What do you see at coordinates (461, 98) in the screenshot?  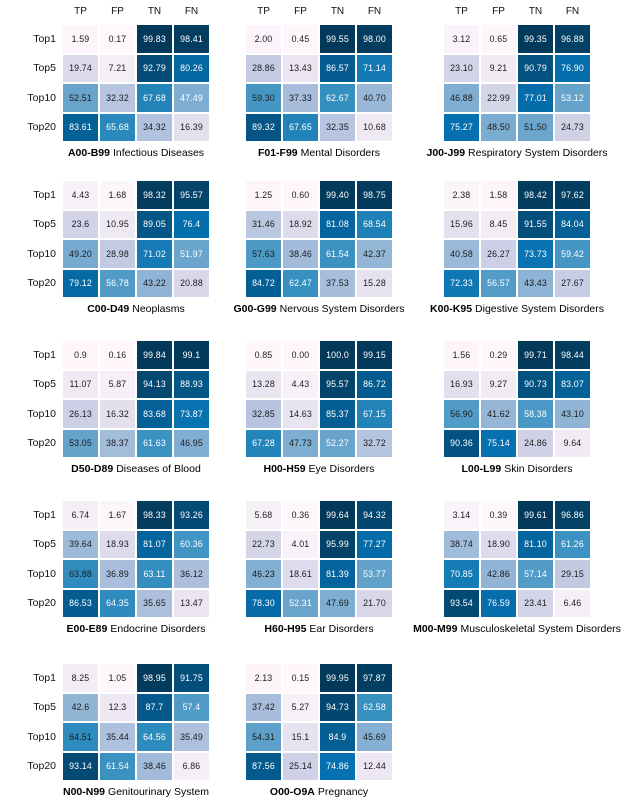 I see `cell-J00-J99-Top10-TP: 46.88` at bounding box center [461, 98].